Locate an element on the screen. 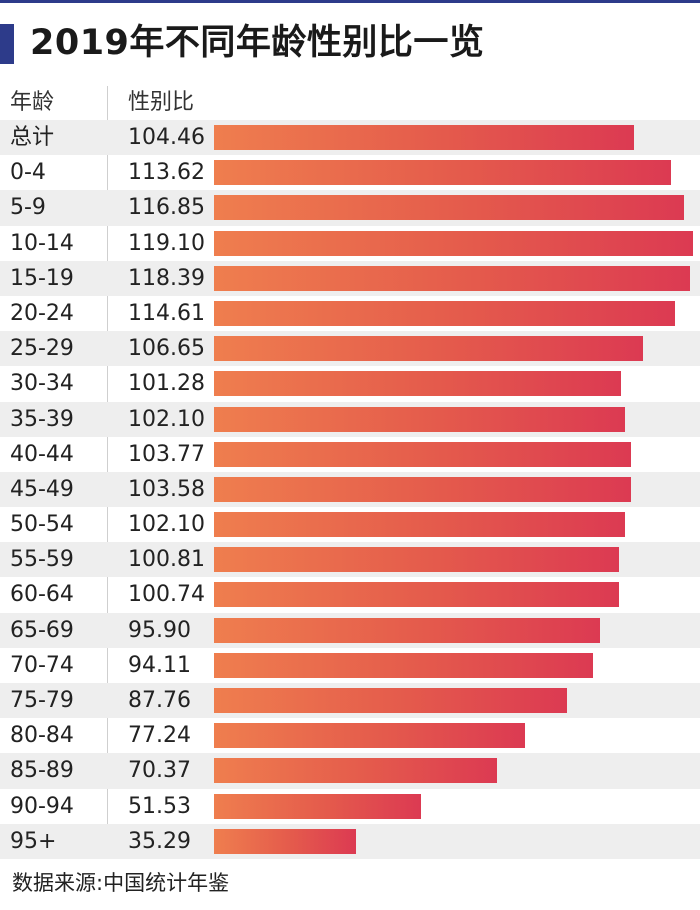 This screenshot has height=910, width=700. table-row: 25-29 106.65 is located at coordinates (350, 349).